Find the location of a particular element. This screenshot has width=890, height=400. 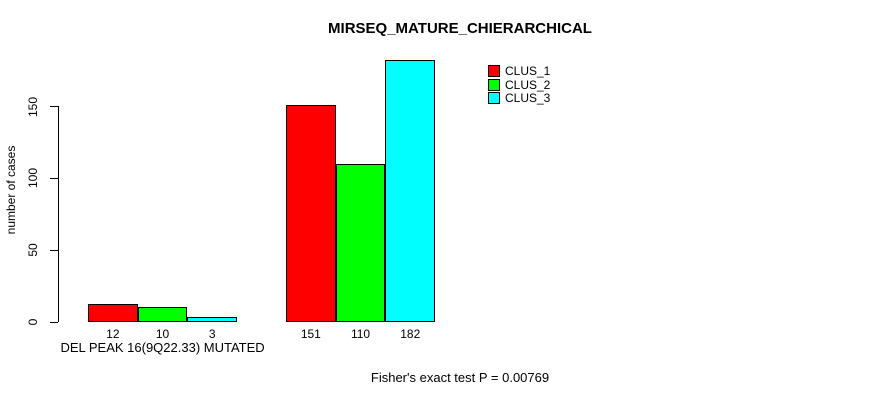

y-axis-tick-label: 50 is located at coordinates (33, 250).